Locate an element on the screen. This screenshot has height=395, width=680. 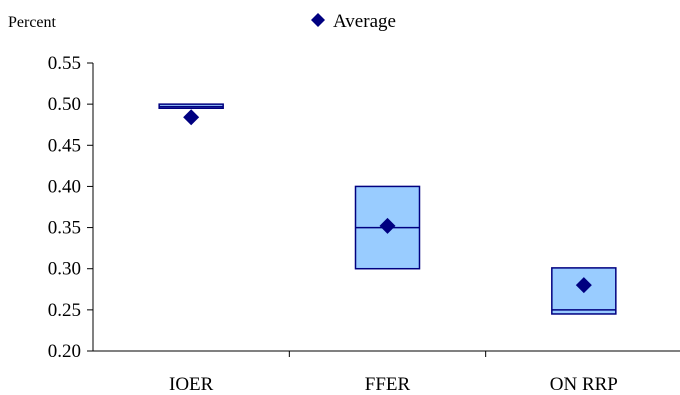
x-tick-label: FFER is located at coordinates (388, 384).